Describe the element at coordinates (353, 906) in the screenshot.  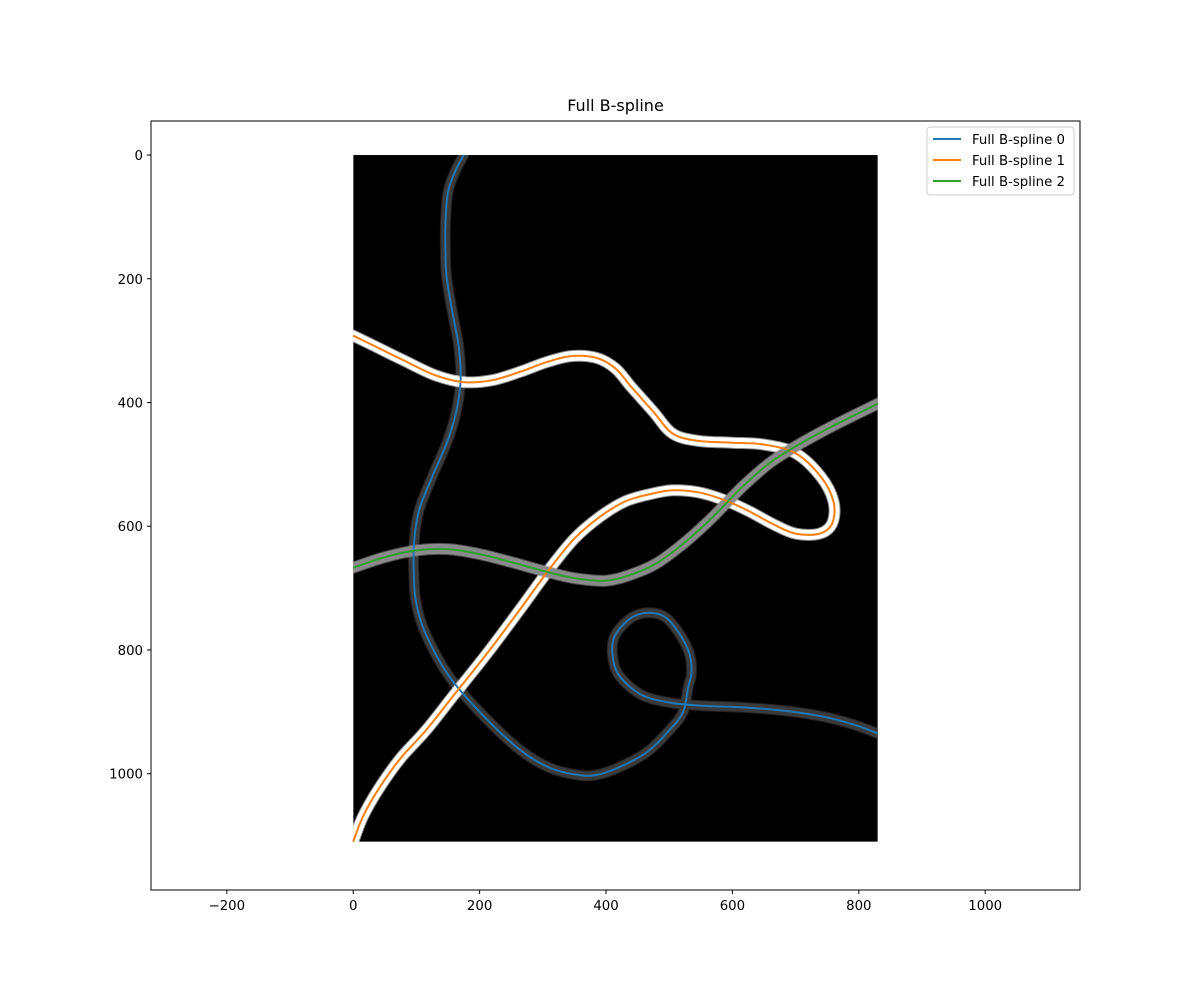
I see `x-tick-label: 0` at that location.